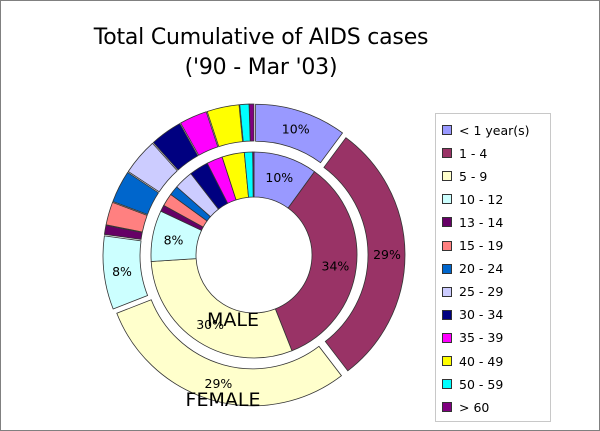 The image size is (600, 431). I want to click on legend-label: 50 - 59, so click(481, 384).